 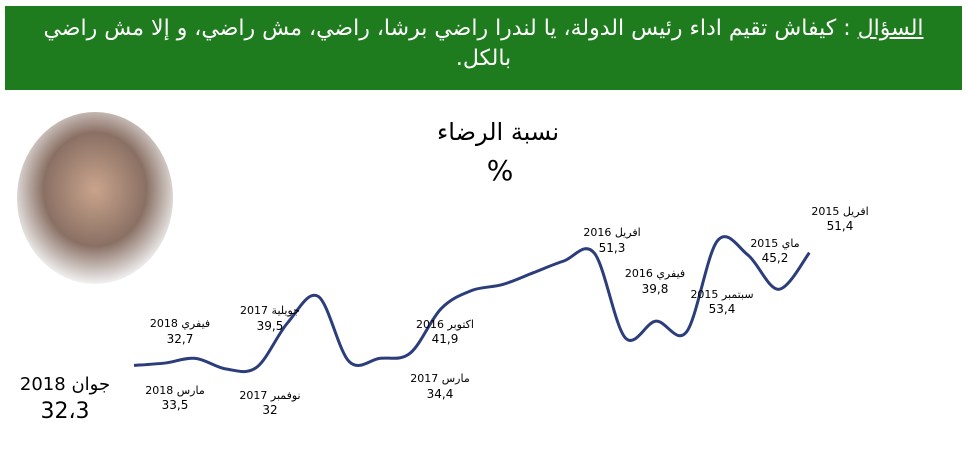 I want to click on point-value-label: 51,3, so click(x=612, y=248).